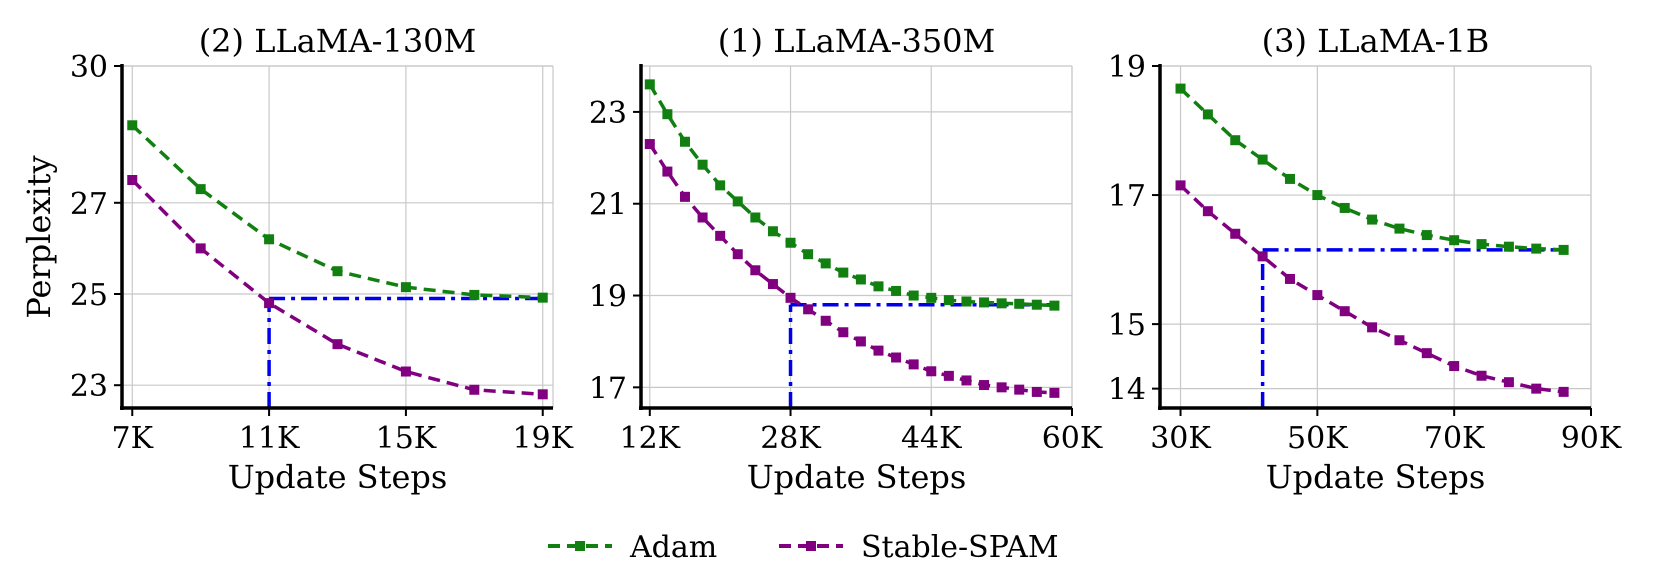  What do you see at coordinates (89, 67) in the screenshot?
I see `y-tick-label: 30` at bounding box center [89, 67].